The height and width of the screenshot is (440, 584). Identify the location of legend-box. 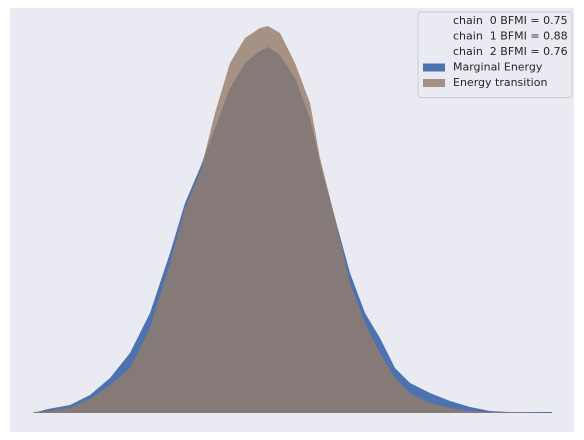
(495, 54).